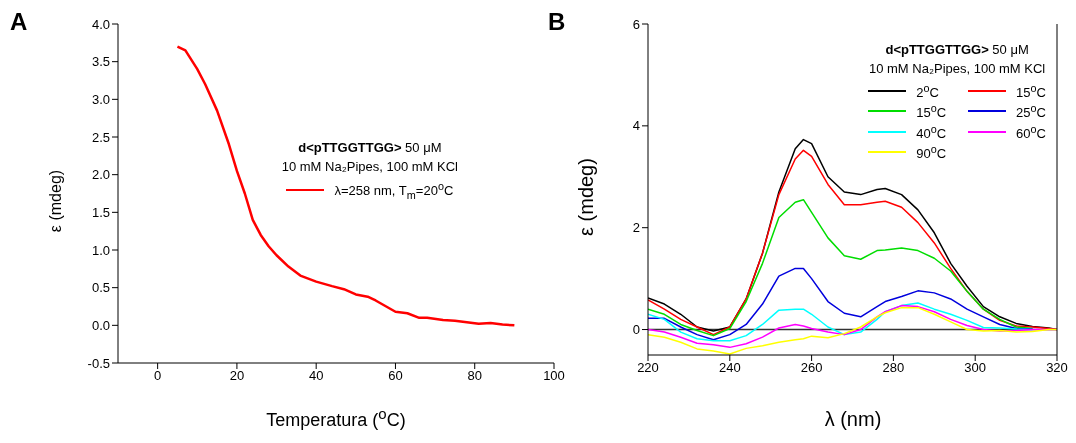 The width and height of the screenshot is (1076, 443). Describe the element at coordinates (931, 131) in the screenshot. I see `legend-label: 40$^{o}$C` at that location.